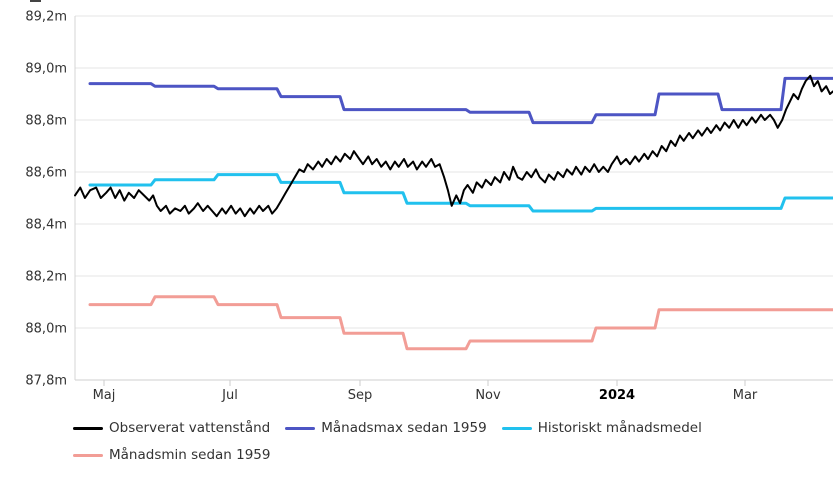  What do you see at coordinates (190, 428) in the screenshot?
I see `legend-label: Observerat vattenstånd` at bounding box center [190, 428].